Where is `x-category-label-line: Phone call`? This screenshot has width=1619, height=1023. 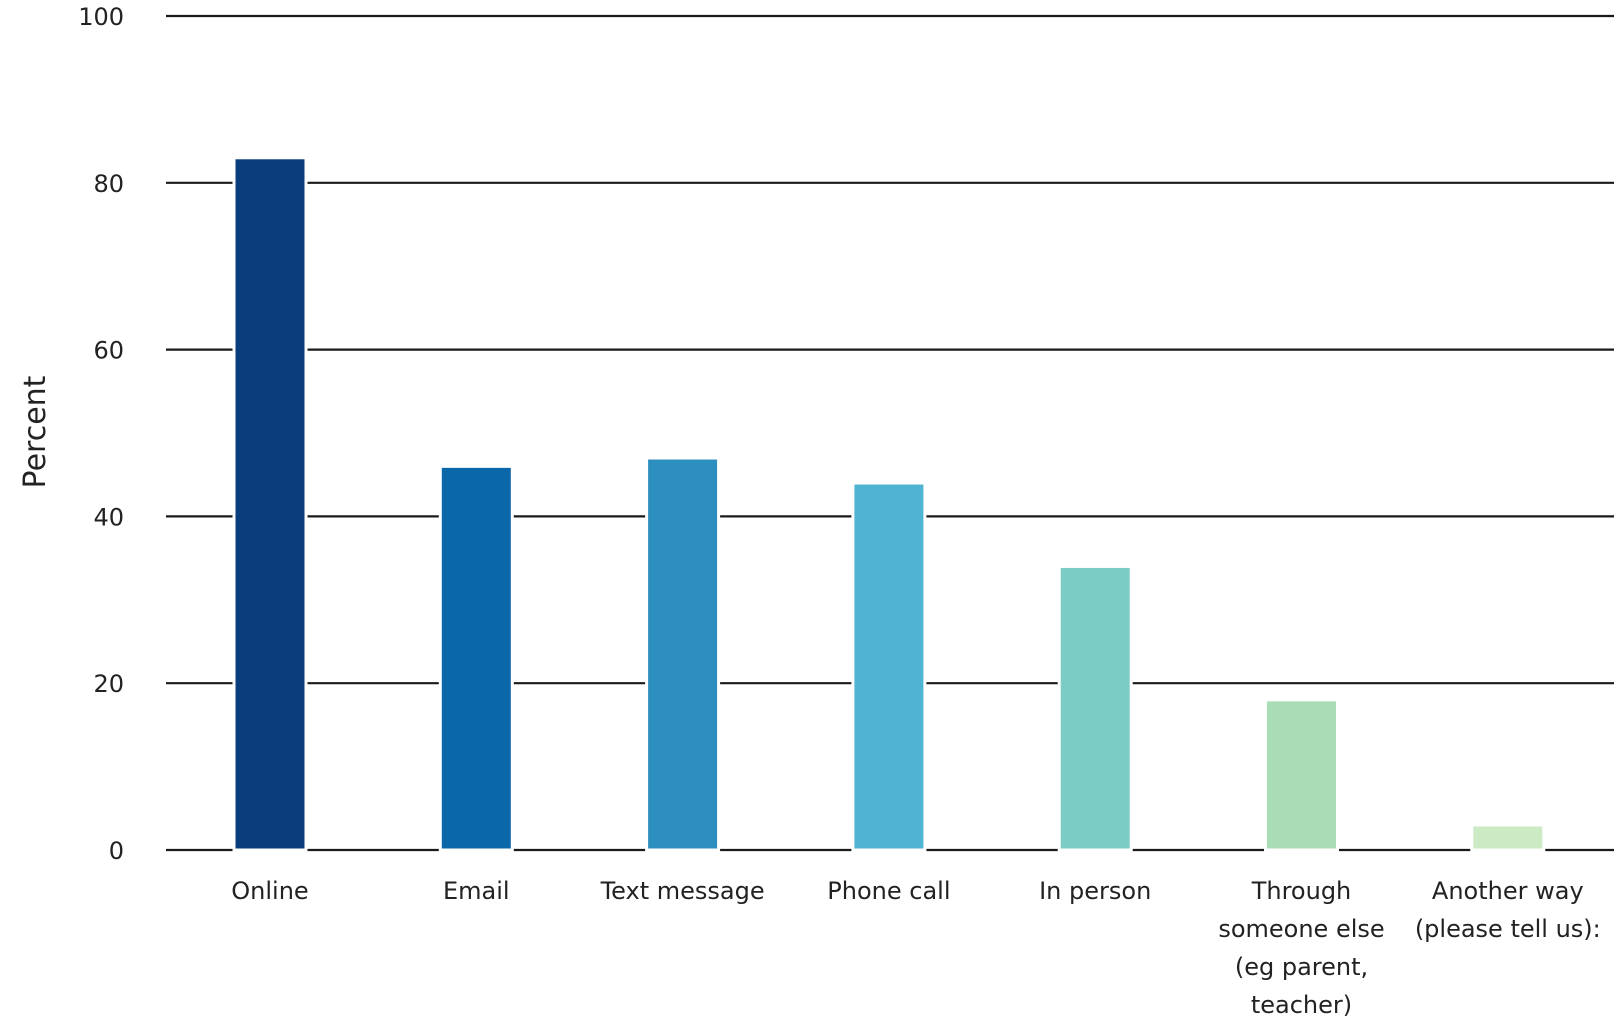
x-category-label-line: Phone call is located at coordinates (888, 891).